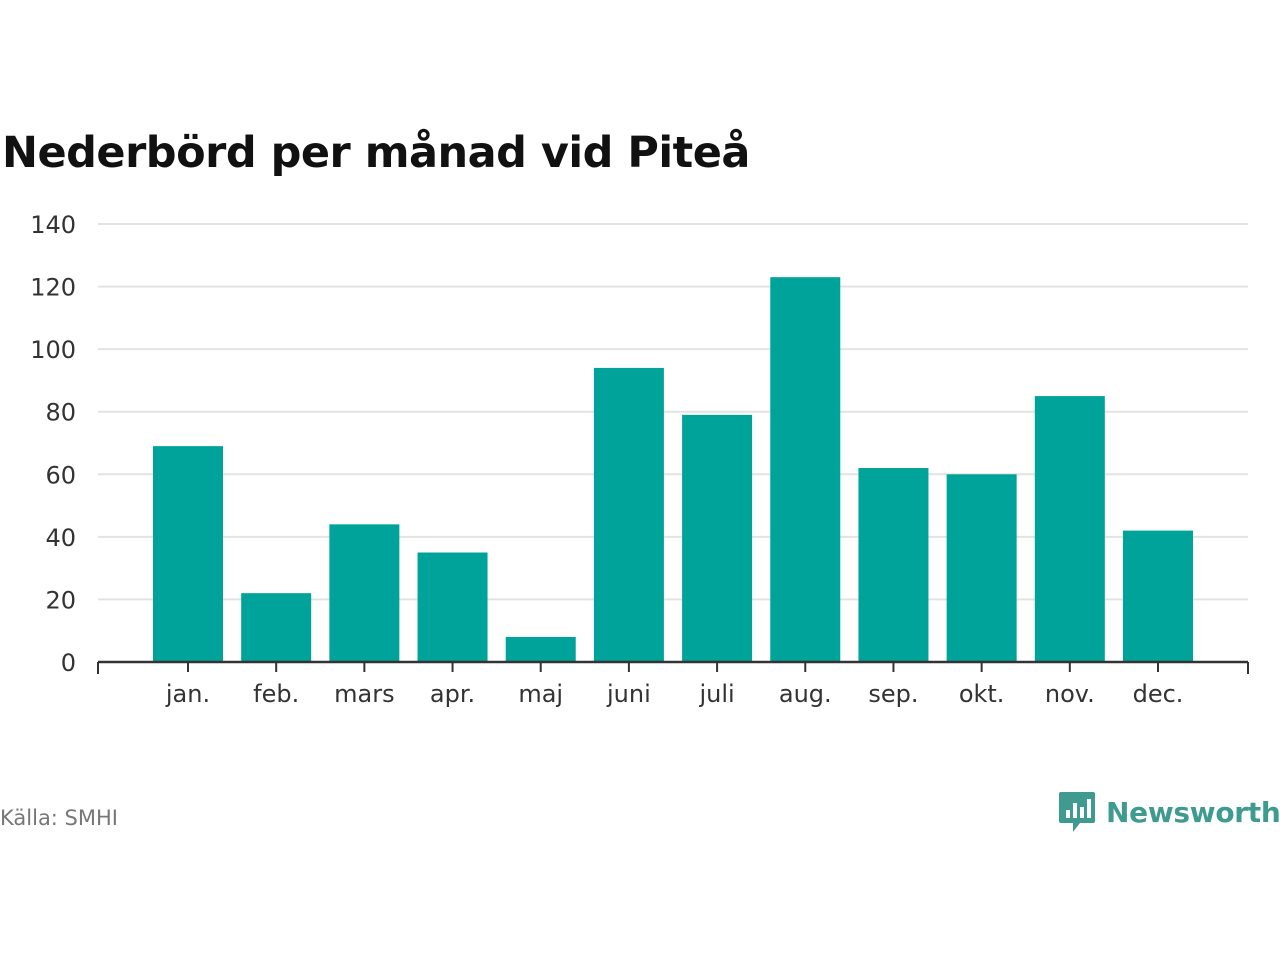  Describe the element at coordinates (188, 554) in the screenshot. I see `bar-jan` at that location.